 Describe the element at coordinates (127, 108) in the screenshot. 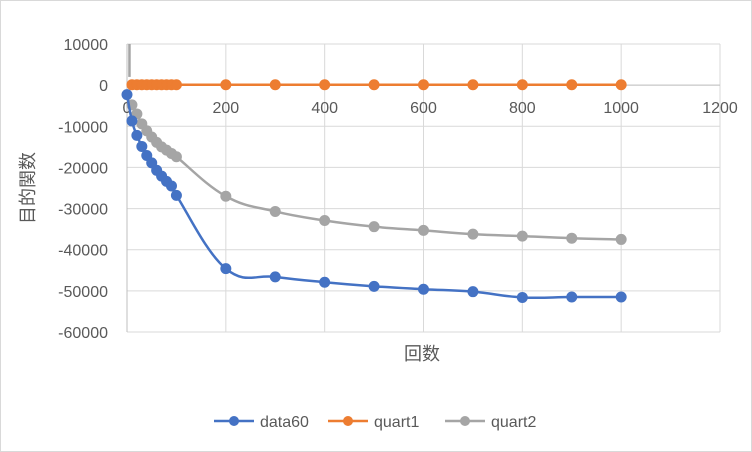

I see `x-tick-label: 0` at that location.